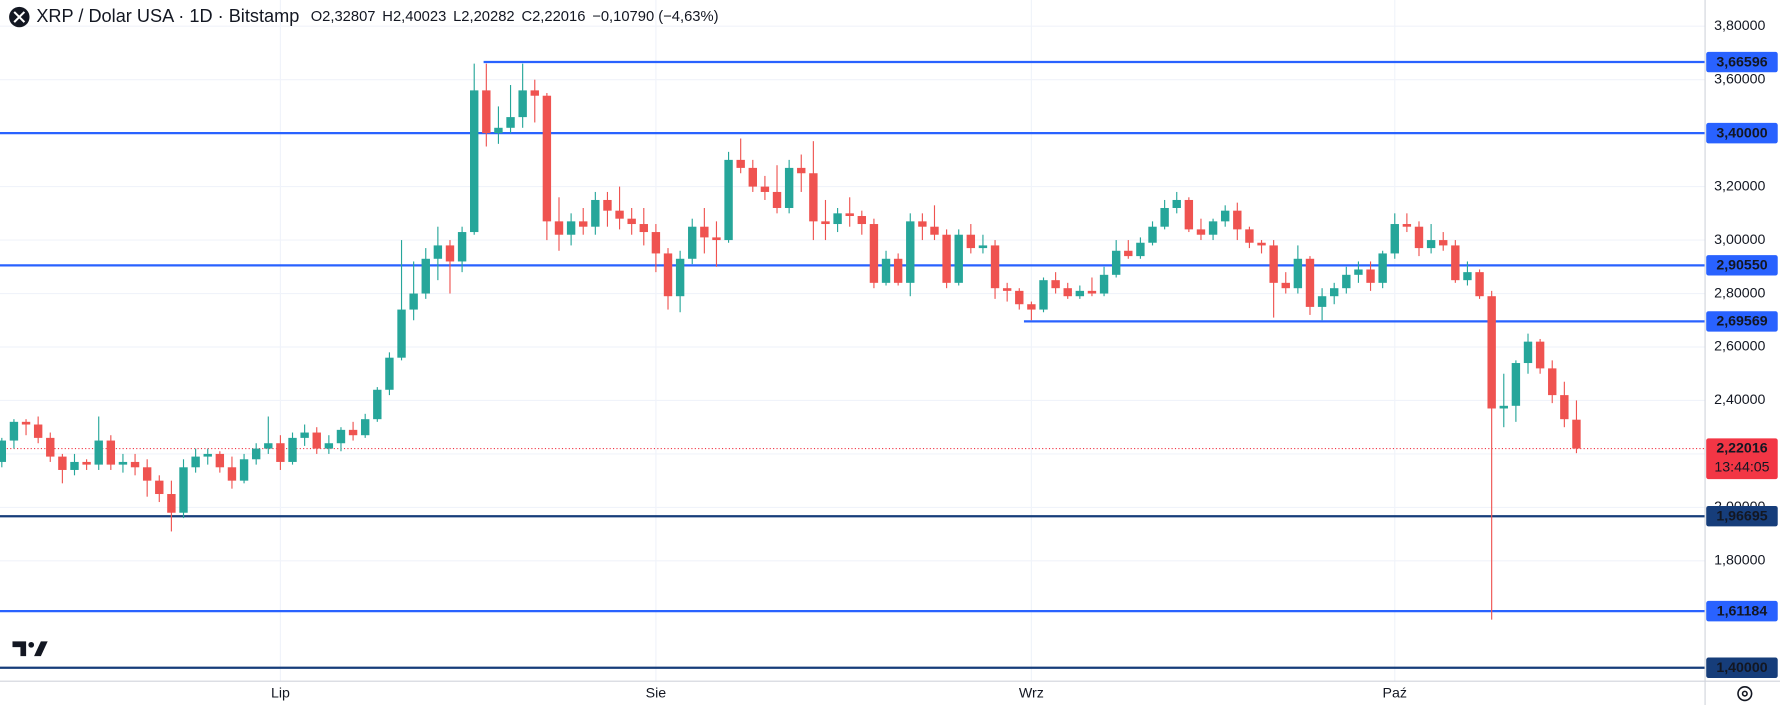 Image resolution: width=1780 pixels, height=705 pixels. Describe the element at coordinates (167, 16) in the screenshot. I see `symbol-title: XRP / Dolar USA · 1D · Bitstamp` at that location.